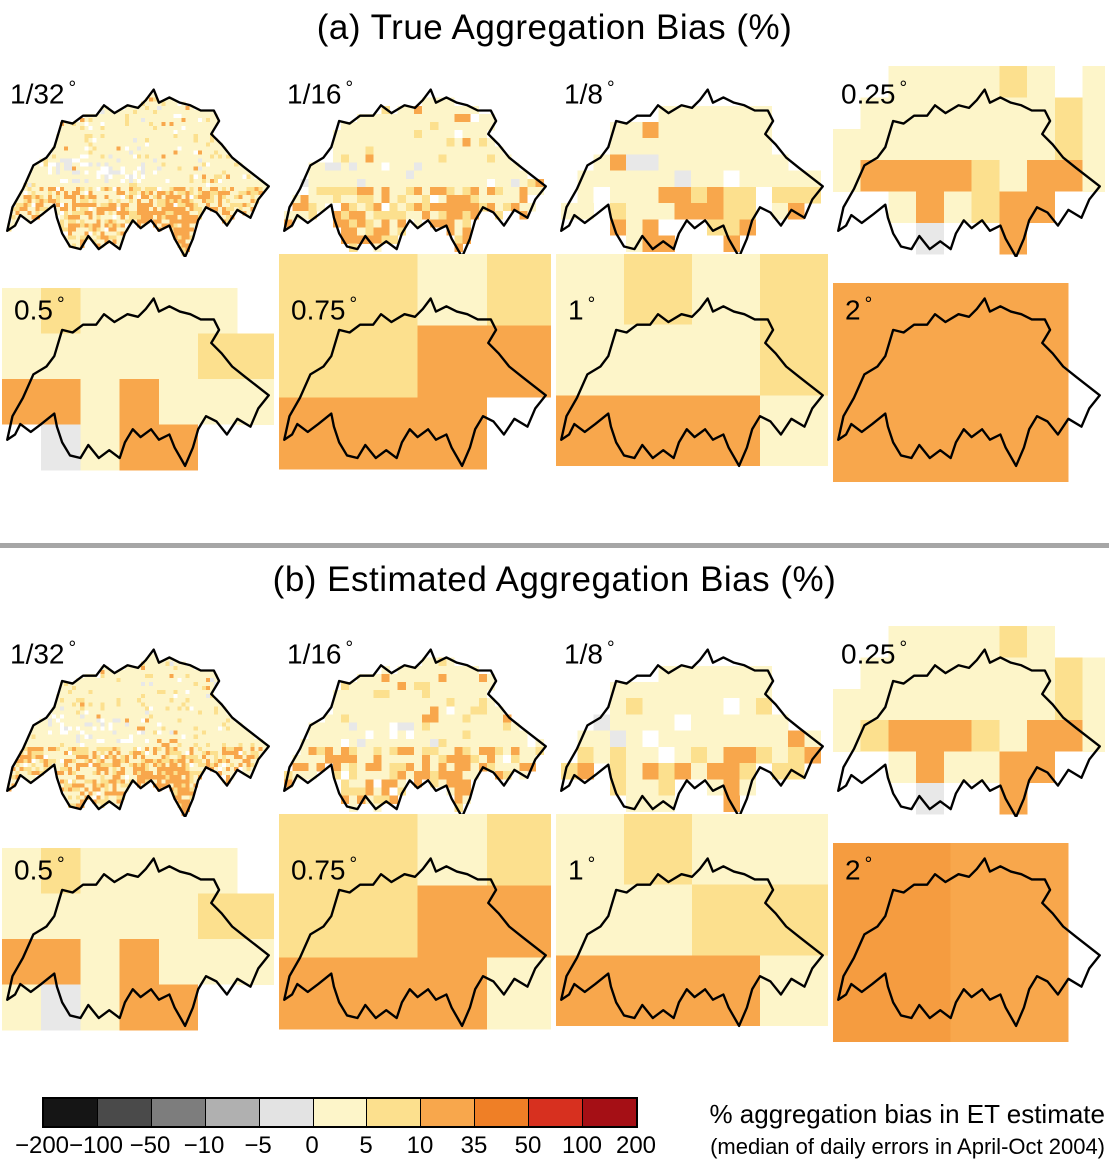  What do you see at coordinates (258, 1145) in the screenshot?
I see `colorbar-tick: −5` at bounding box center [258, 1145].